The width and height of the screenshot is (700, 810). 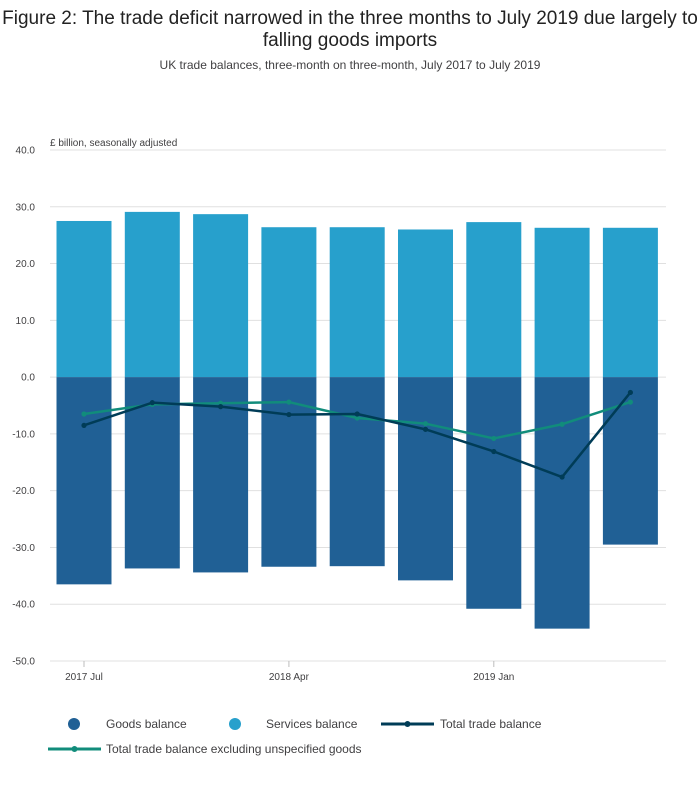 I want to click on y-tick-label: 30.0, so click(x=26, y=207).